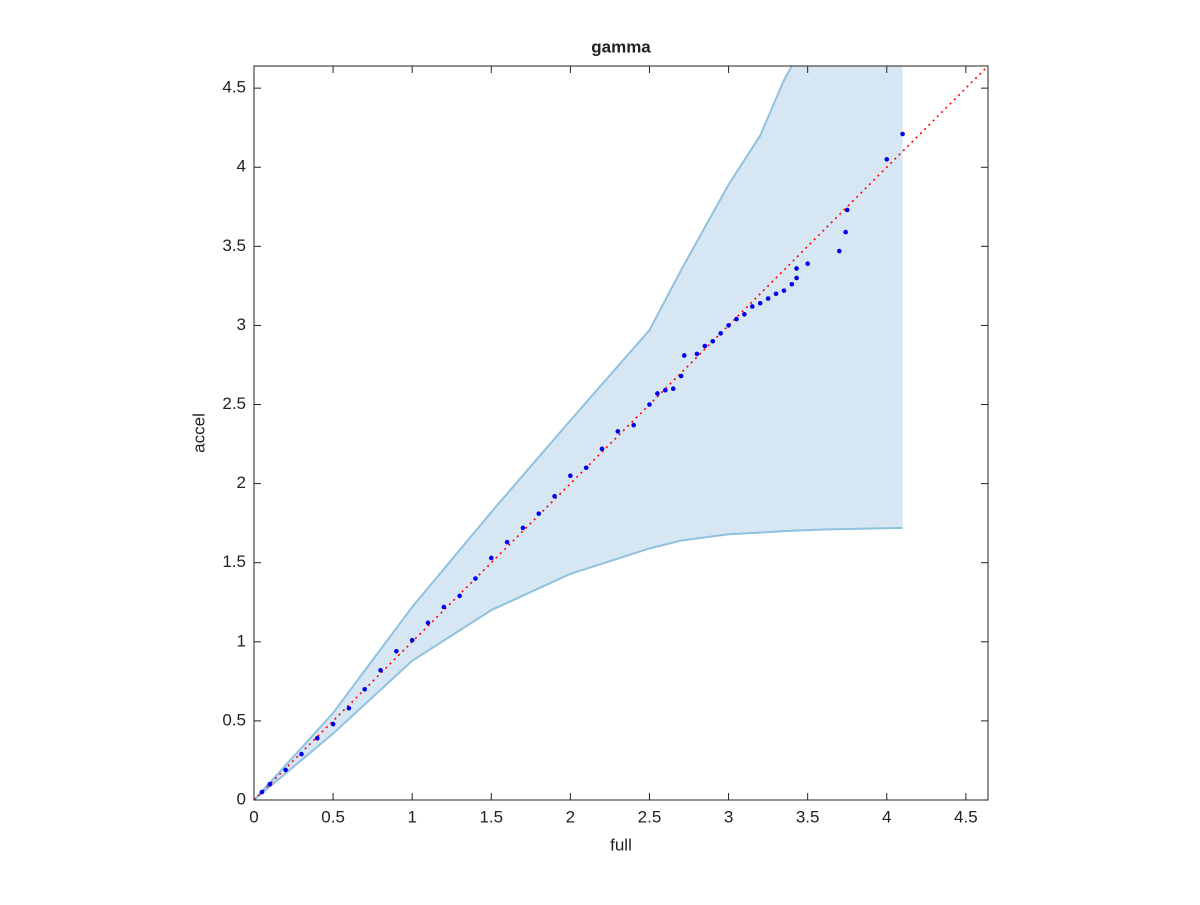  I want to click on y-tick-label: 4.5, so click(234, 87).